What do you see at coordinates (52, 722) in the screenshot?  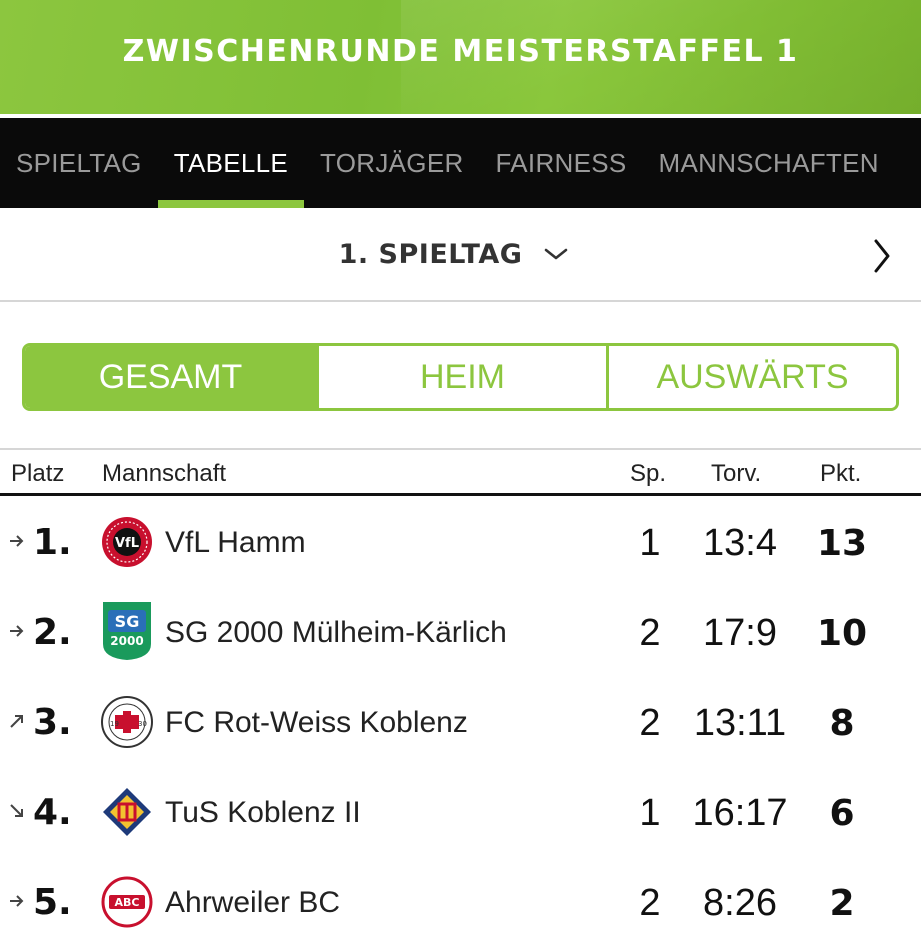 I see `rank: 3.` at bounding box center [52, 722].